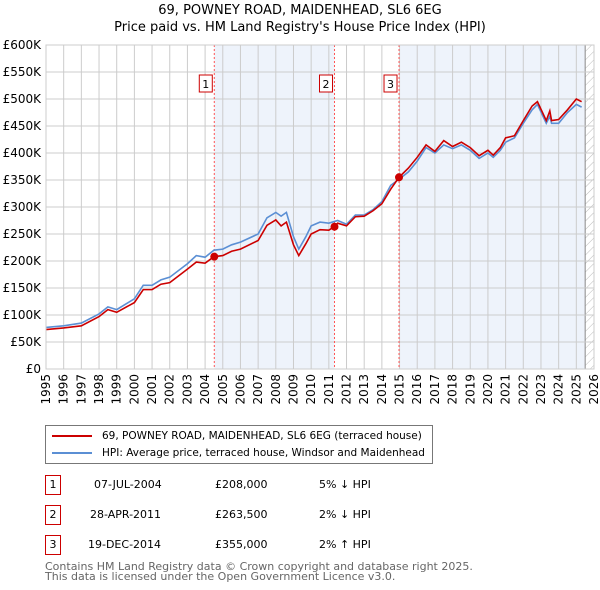 This screenshot has height=590, width=600. Describe the element at coordinates (23, 72) in the screenshot. I see `y-tick-label: £550K` at that location.